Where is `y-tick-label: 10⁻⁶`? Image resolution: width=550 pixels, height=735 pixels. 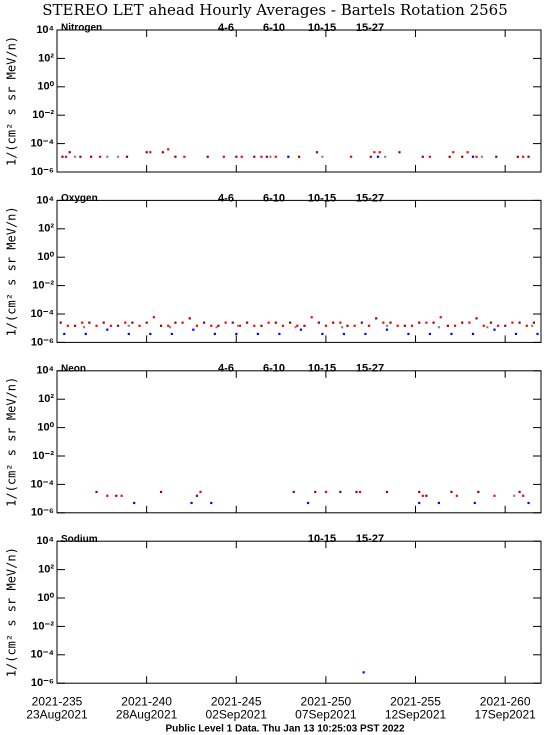
y-tick-label: 10⁻⁶ is located at coordinates (42, 513).